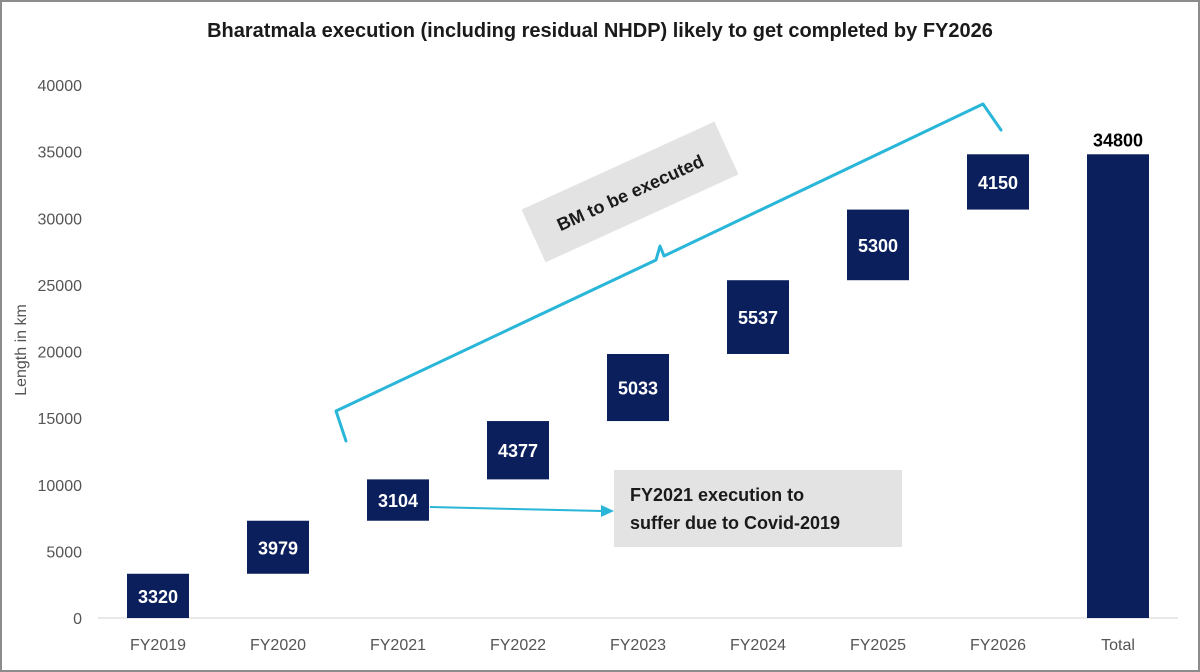 The width and height of the screenshot is (1200, 672). I want to click on y-tick-label: 35000, so click(60, 153).